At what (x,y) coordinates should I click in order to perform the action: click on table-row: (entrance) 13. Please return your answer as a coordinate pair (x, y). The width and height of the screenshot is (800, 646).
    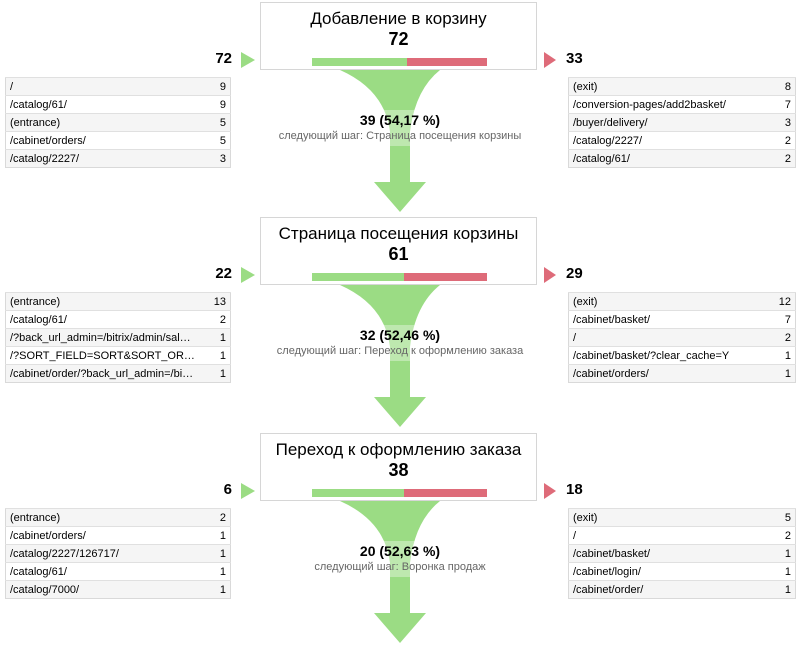
    Looking at the image, I should click on (118, 301).